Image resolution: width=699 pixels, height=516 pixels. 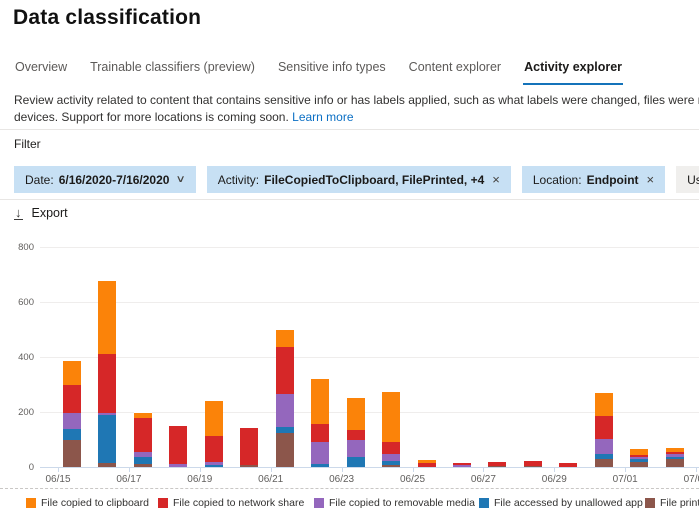 What do you see at coordinates (674, 351) in the screenshot?
I see `bar-07/02` at bounding box center [674, 351].